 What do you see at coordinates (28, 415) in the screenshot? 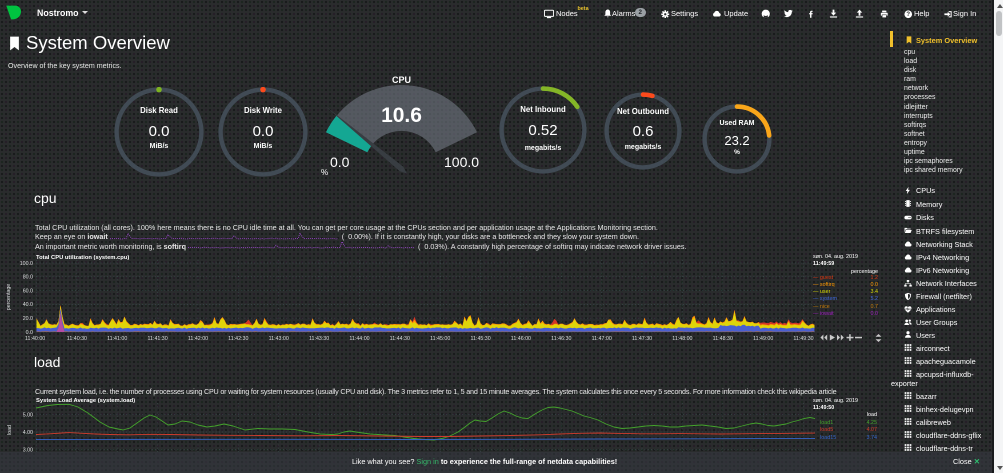
I see `svg-text: 5.00` at bounding box center [28, 415].